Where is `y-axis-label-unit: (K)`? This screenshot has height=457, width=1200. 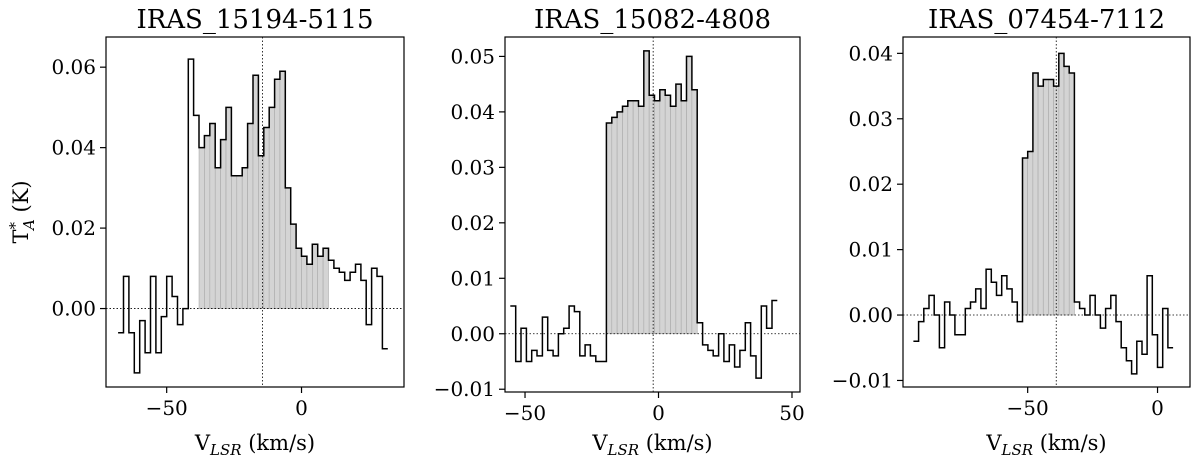 y-axis-label-unit: (K) is located at coordinates (21, 199).